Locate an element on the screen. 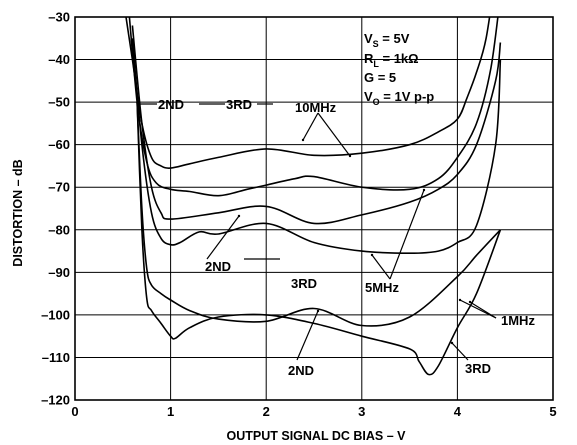 The height and width of the screenshot is (445, 577). x-tick-label: 3 is located at coordinates (361, 411).